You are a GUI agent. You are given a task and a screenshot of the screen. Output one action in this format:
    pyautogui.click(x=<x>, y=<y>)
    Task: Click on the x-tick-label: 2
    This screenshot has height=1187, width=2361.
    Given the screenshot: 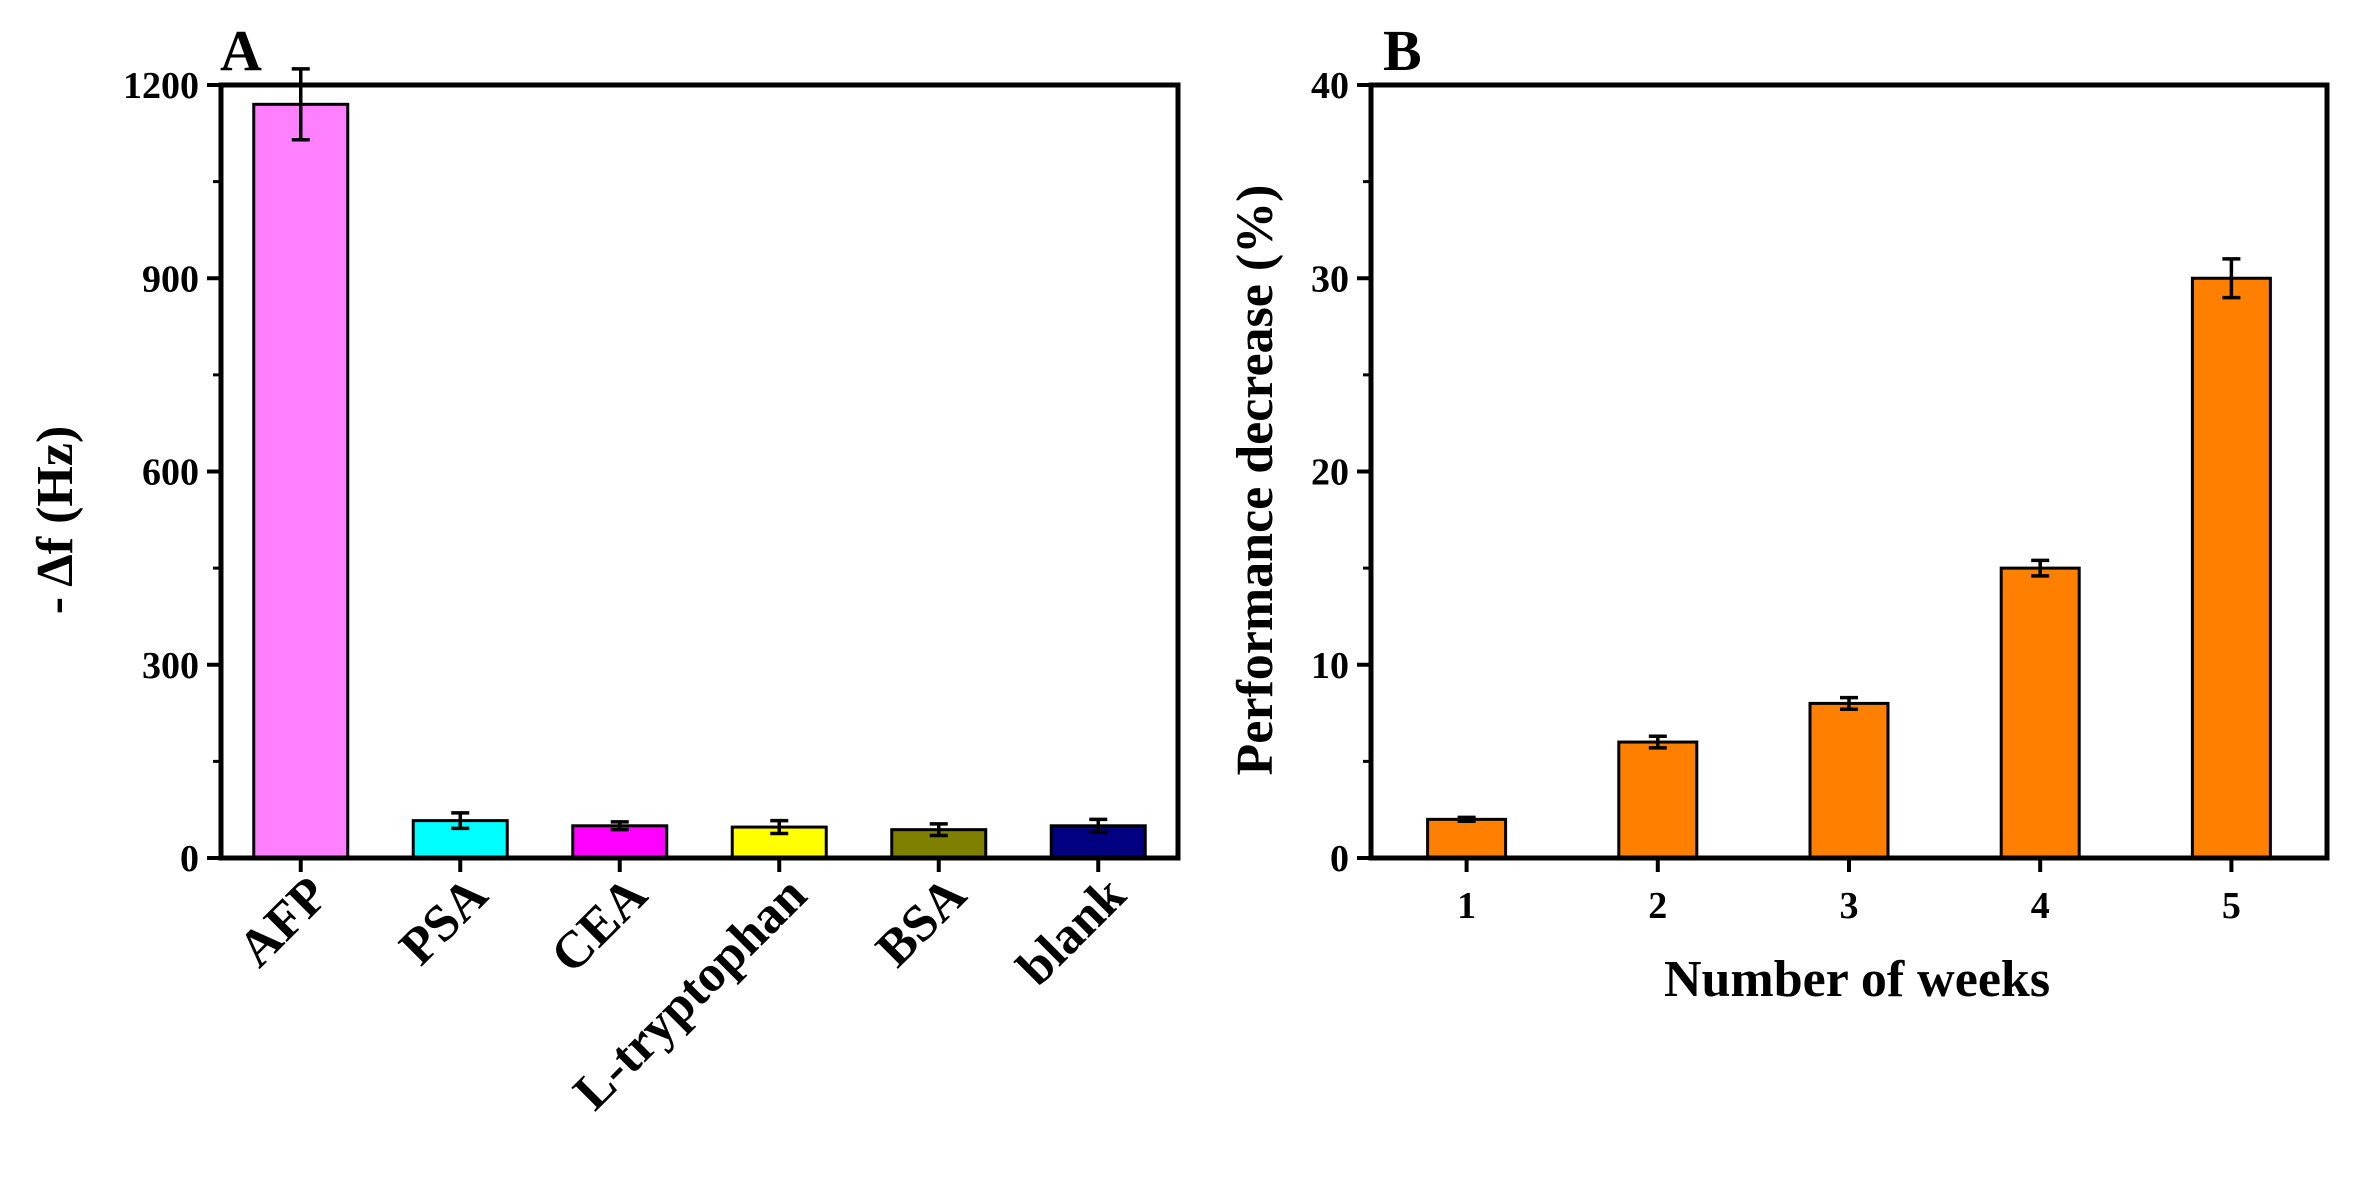 What is the action you would take?
    pyautogui.click(x=1657, y=906)
    